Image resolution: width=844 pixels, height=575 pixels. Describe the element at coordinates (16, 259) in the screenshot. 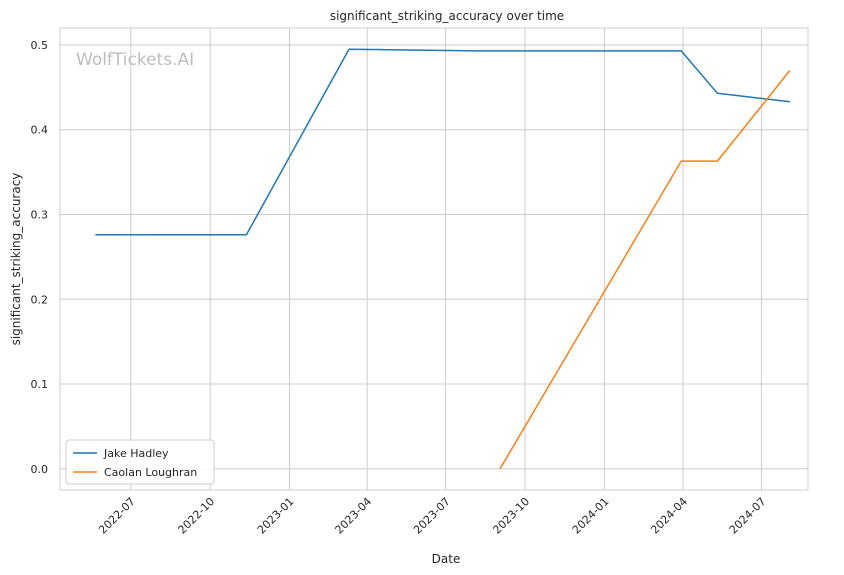

I see `y-axis-label: significant_striking_accuracy` at that location.